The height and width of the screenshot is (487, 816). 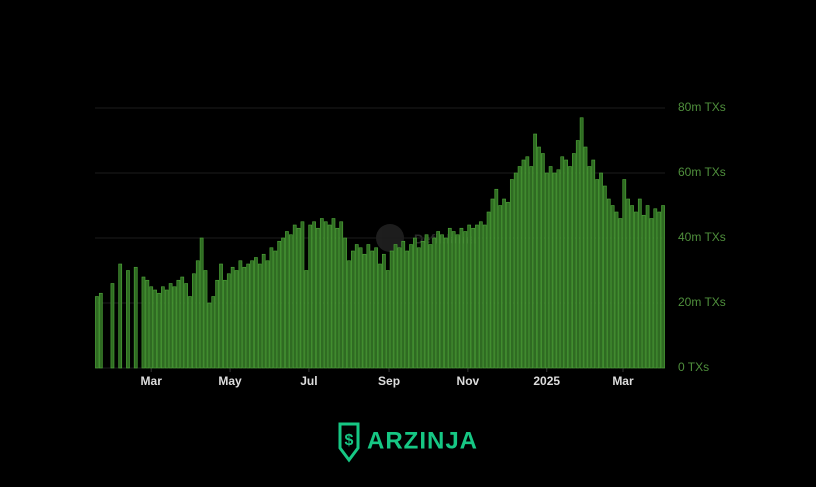 What do you see at coordinates (230, 381) in the screenshot?
I see `x-tick-label: May` at bounding box center [230, 381].